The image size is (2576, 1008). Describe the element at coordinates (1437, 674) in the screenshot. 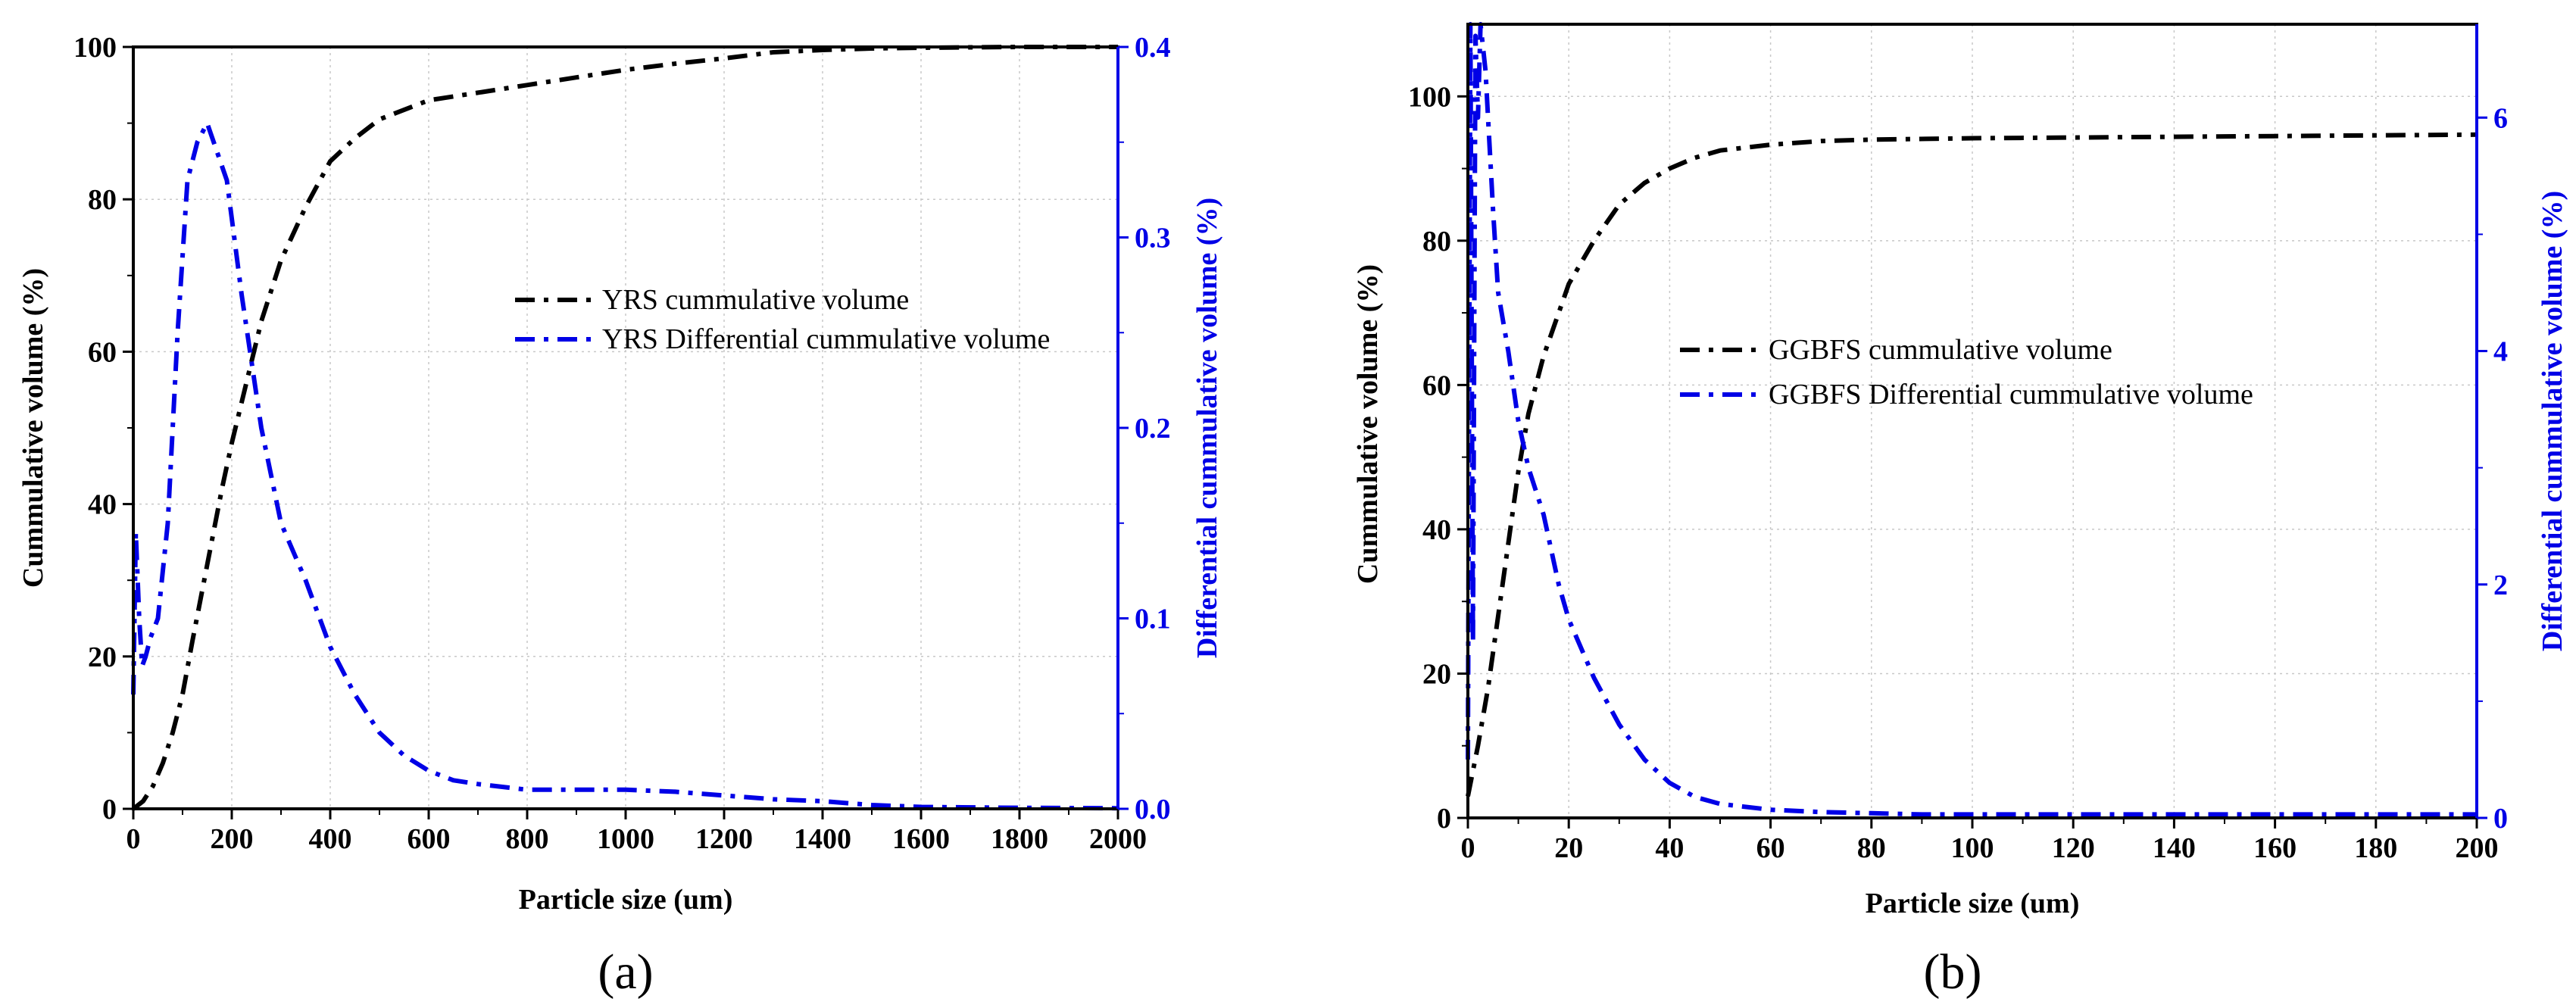

I see `panel-b-y-tick-label: 20` at that location.